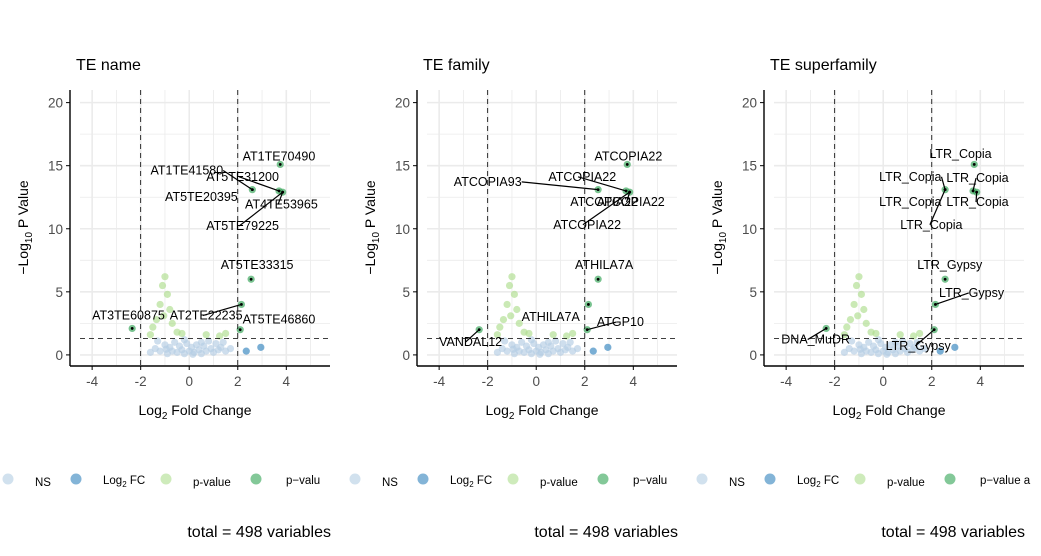 Image resolution: width=1041 pixels, height=556 pixels. What do you see at coordinates (620, 322) in the screenshot?
I see `point-label: ATGP10` at bounding box center [620, 322].